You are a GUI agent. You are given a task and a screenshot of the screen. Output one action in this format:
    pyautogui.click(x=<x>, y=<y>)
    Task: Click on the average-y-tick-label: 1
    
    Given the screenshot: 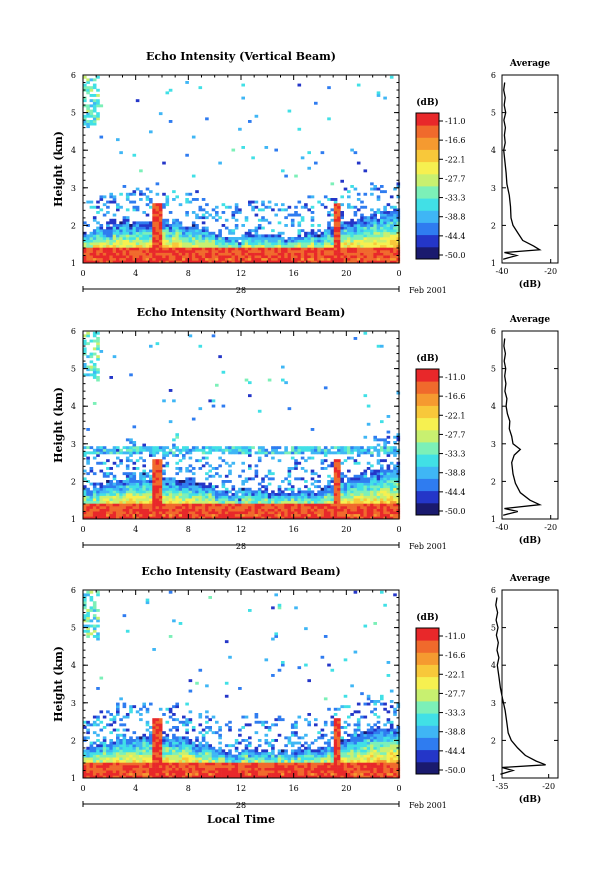 What is the action you would take?
    pyautogui.click(x=493, y=263)
    